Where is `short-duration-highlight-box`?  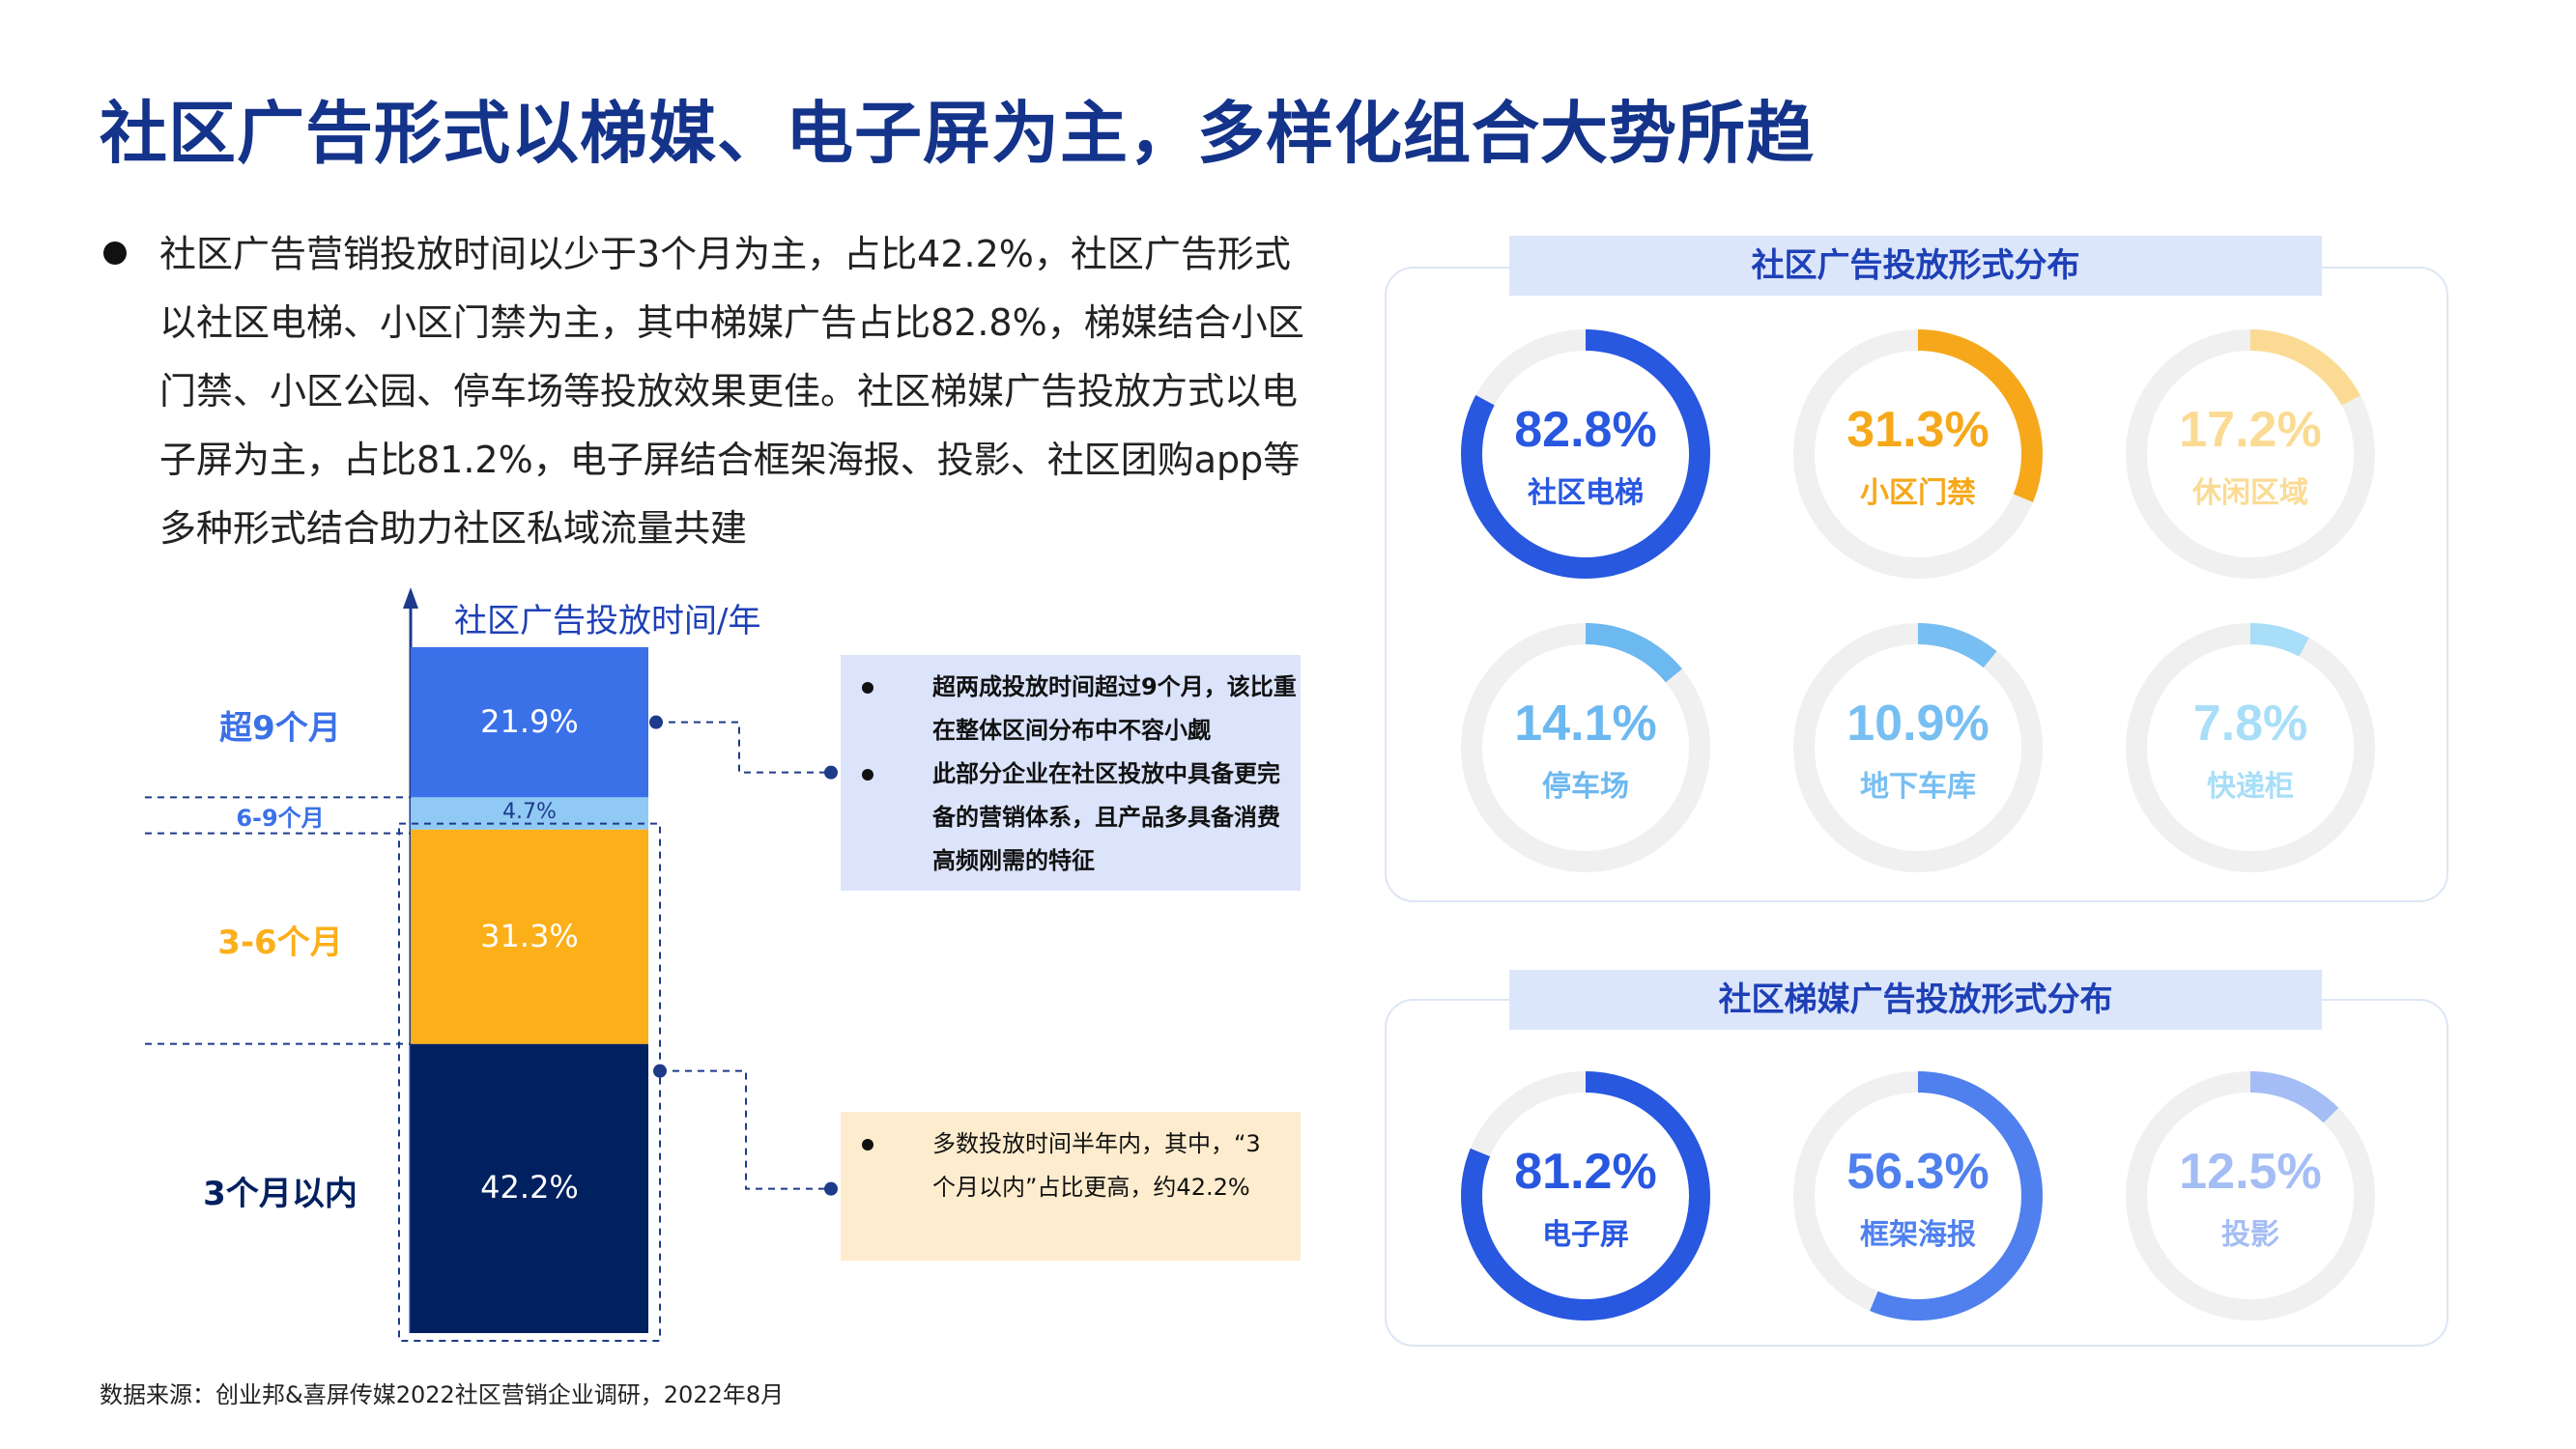
short-duration-highlight-box is located at coordinates (530, 1082).